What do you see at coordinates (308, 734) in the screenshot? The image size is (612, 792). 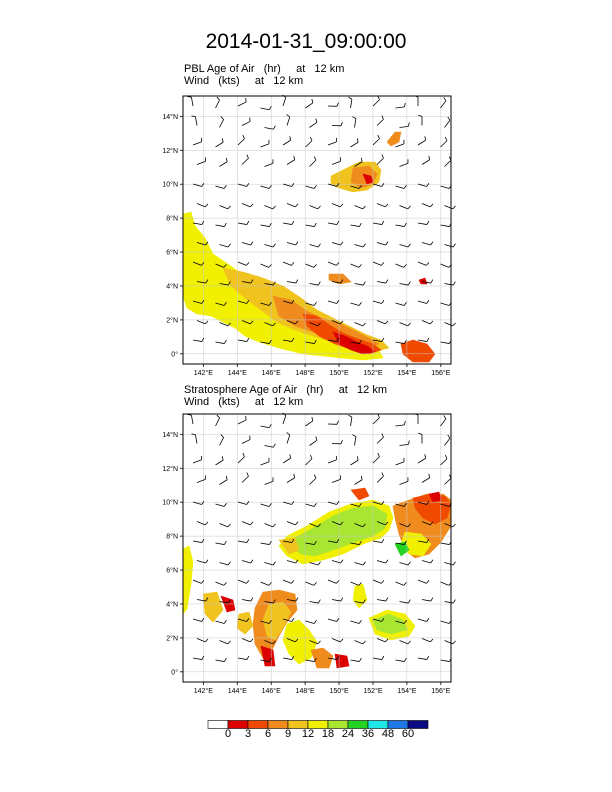 I see `colorbar-label-12: 12` at bounding box center [308, 734].